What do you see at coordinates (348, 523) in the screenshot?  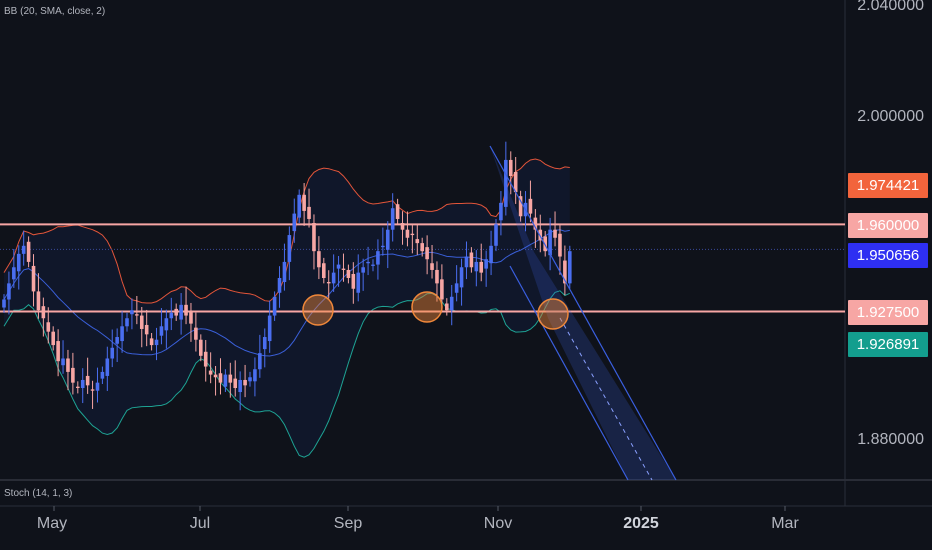 I see `time-label-sep: Sep` at bounding box center [348, 523].